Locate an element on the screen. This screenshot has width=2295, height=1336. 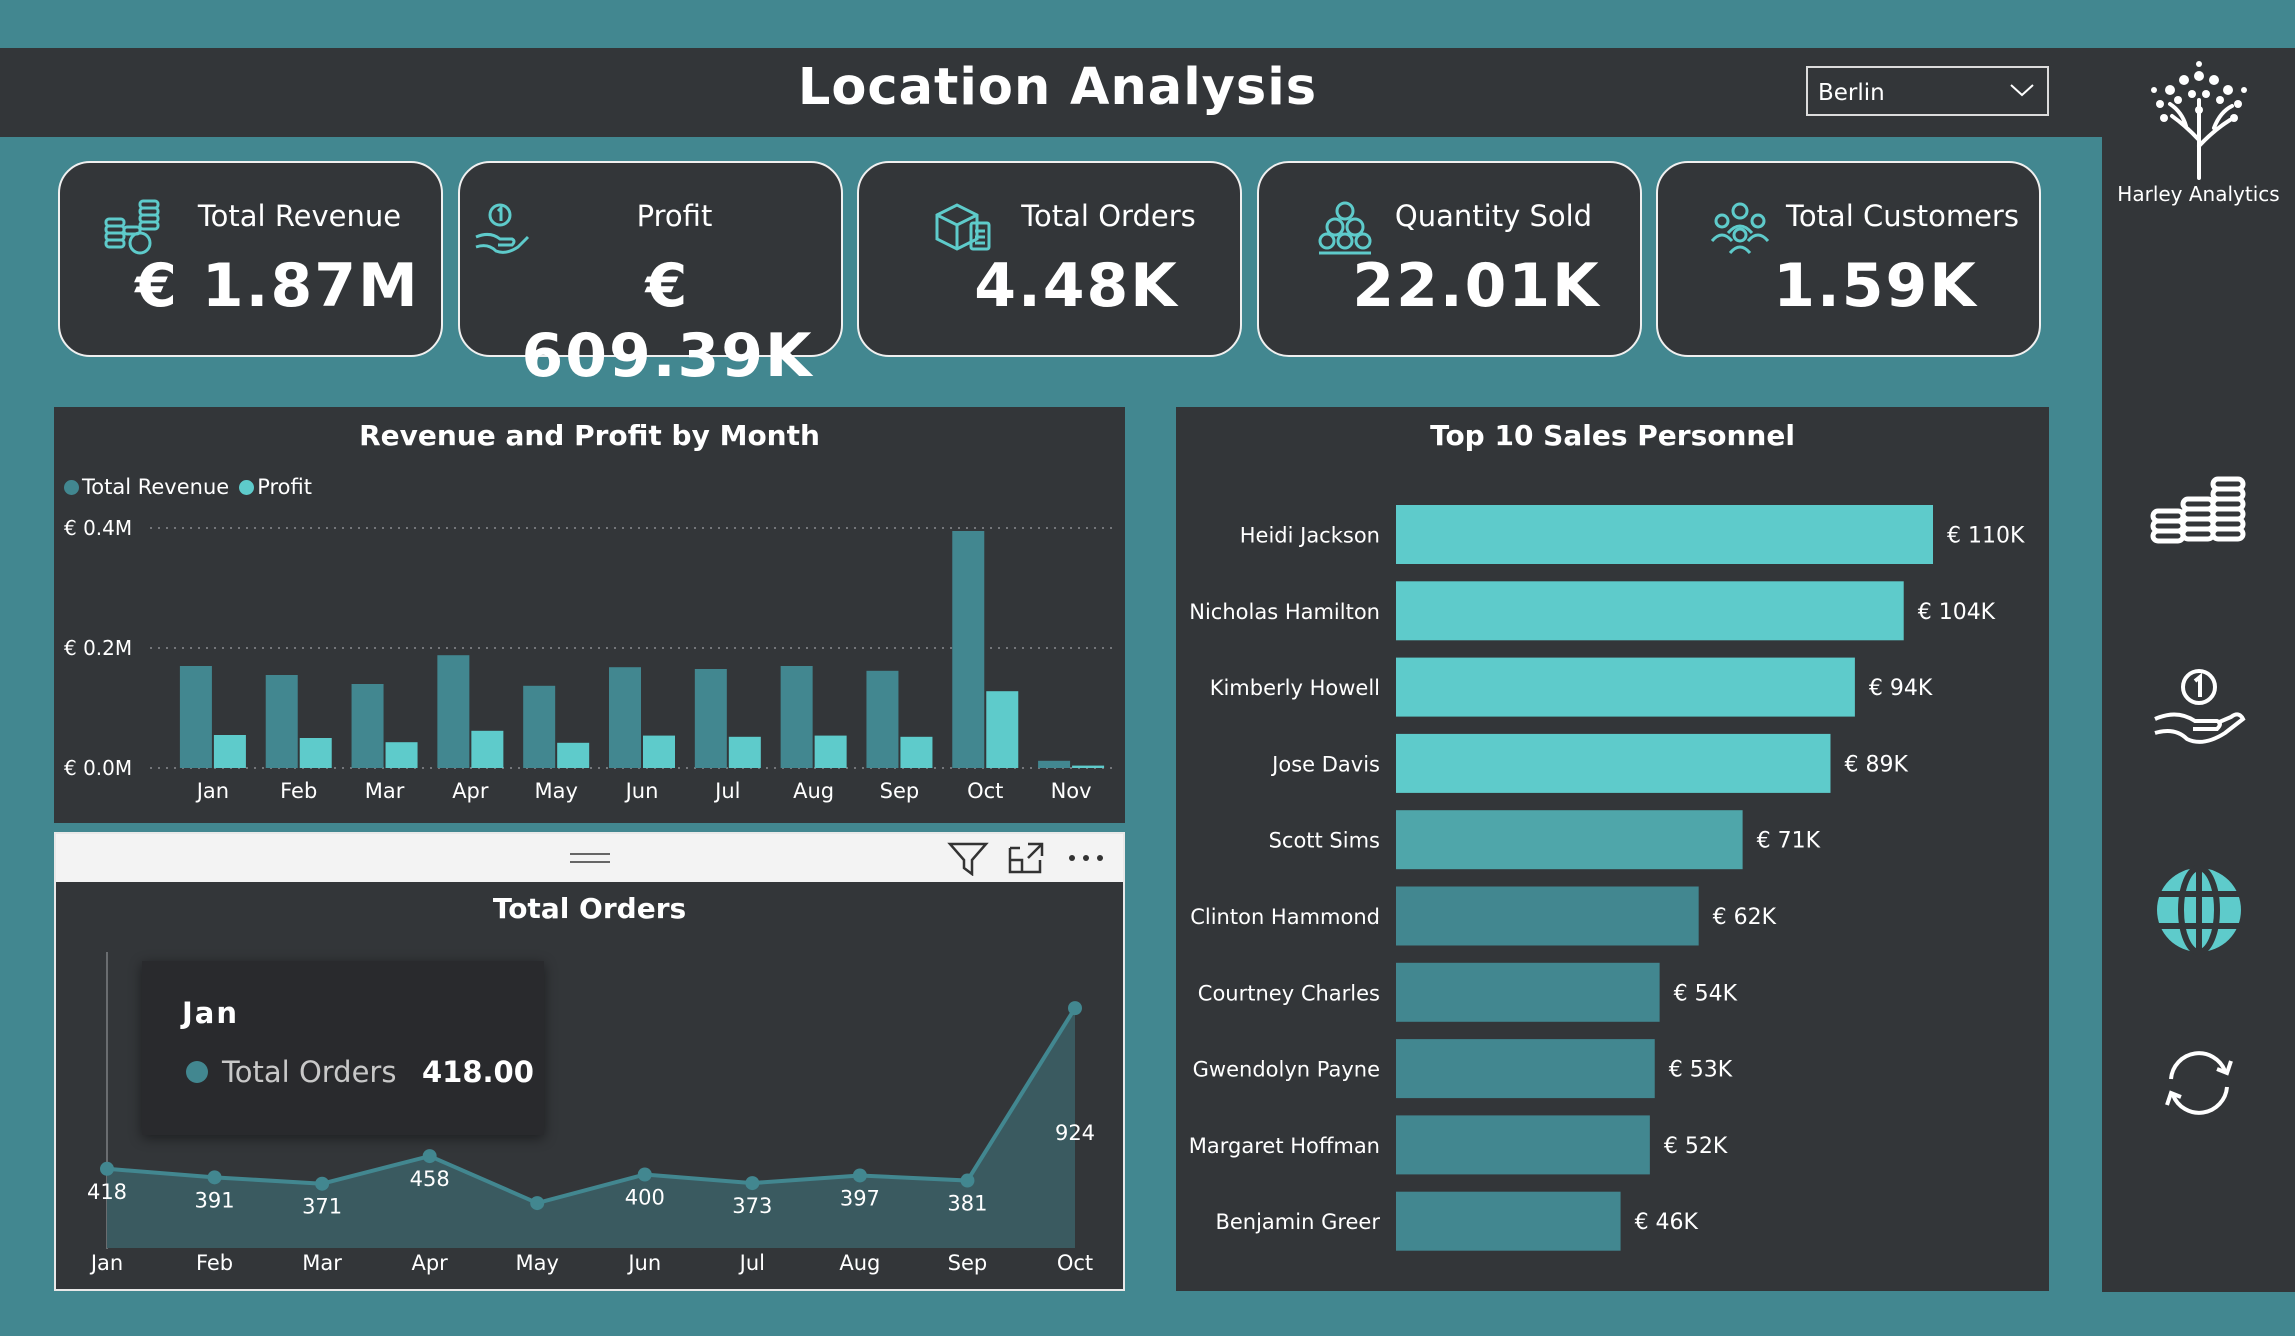
nav-revenue-button is located at coordinates (2199, 507).